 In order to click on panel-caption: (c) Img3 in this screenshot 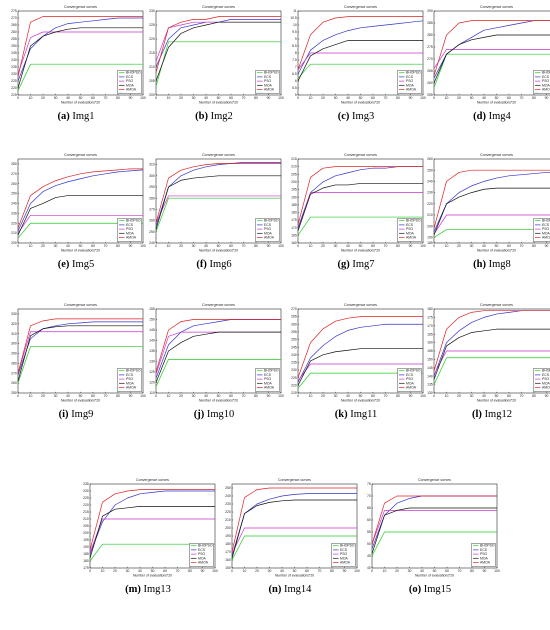, I will do `click(356, 116)`.